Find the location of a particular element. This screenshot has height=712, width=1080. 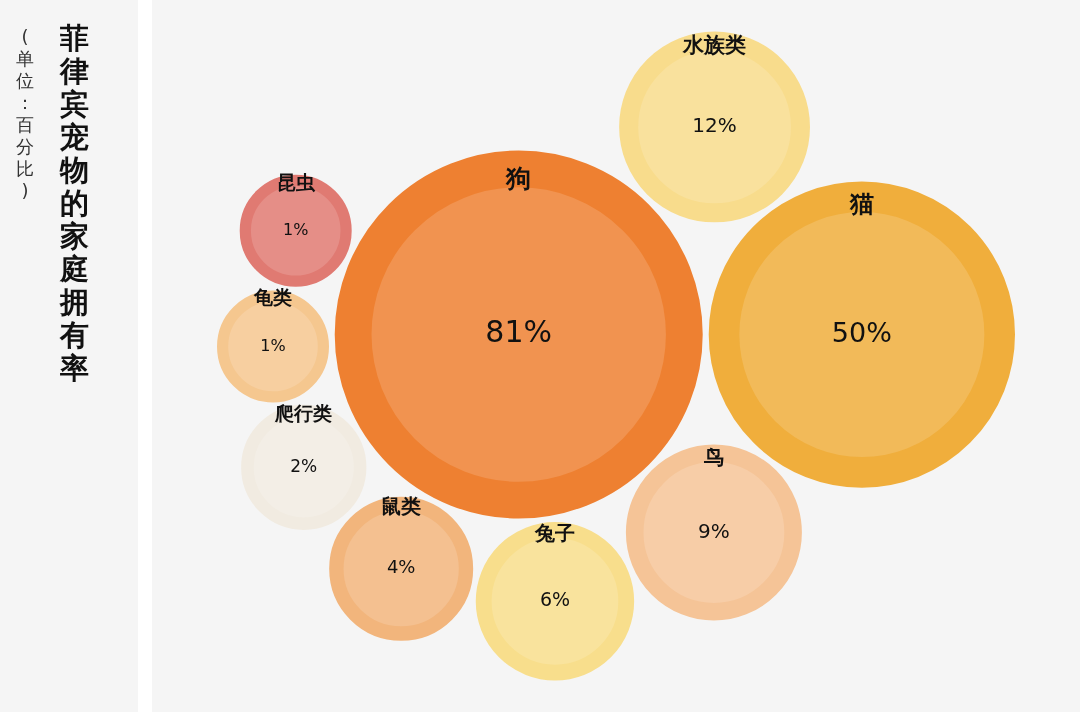

category-label: 鼠类 is located at coordinates (401, 506).